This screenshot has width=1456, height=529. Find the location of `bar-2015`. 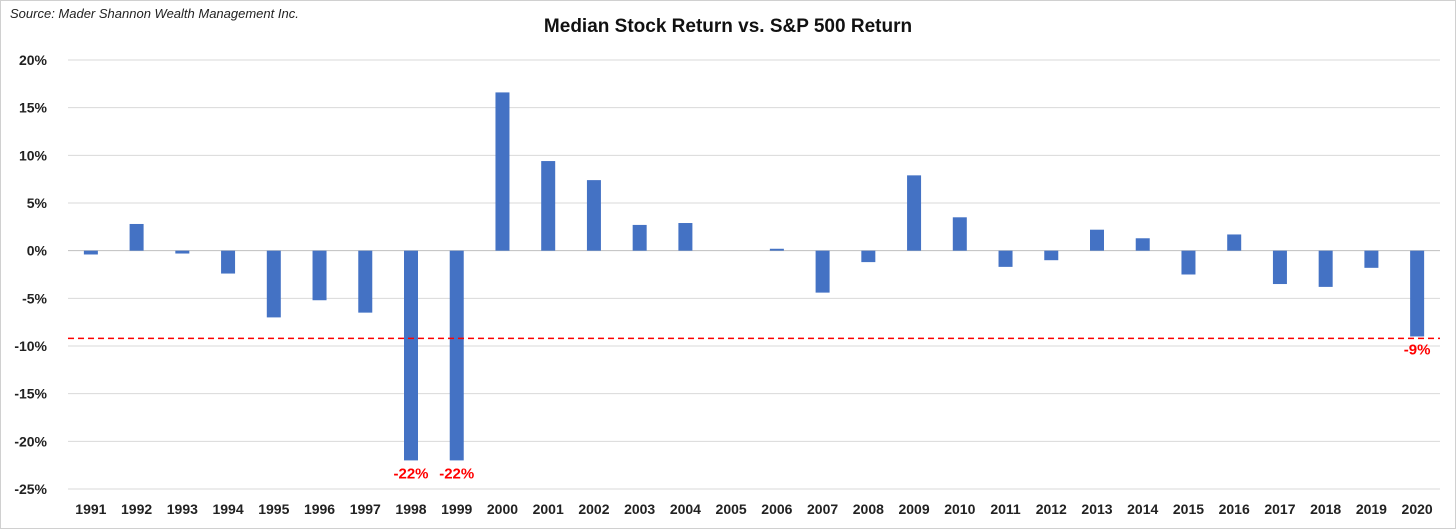

bar-2015 is located at coordinates (1188, 262).